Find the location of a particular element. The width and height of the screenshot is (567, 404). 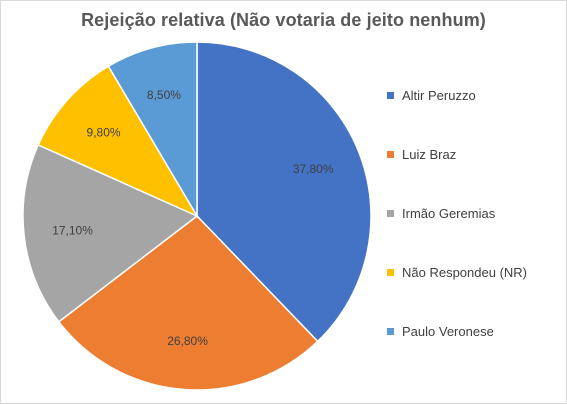

legend-label-4: Paulo Veronese is located at coordinates (448, 331).